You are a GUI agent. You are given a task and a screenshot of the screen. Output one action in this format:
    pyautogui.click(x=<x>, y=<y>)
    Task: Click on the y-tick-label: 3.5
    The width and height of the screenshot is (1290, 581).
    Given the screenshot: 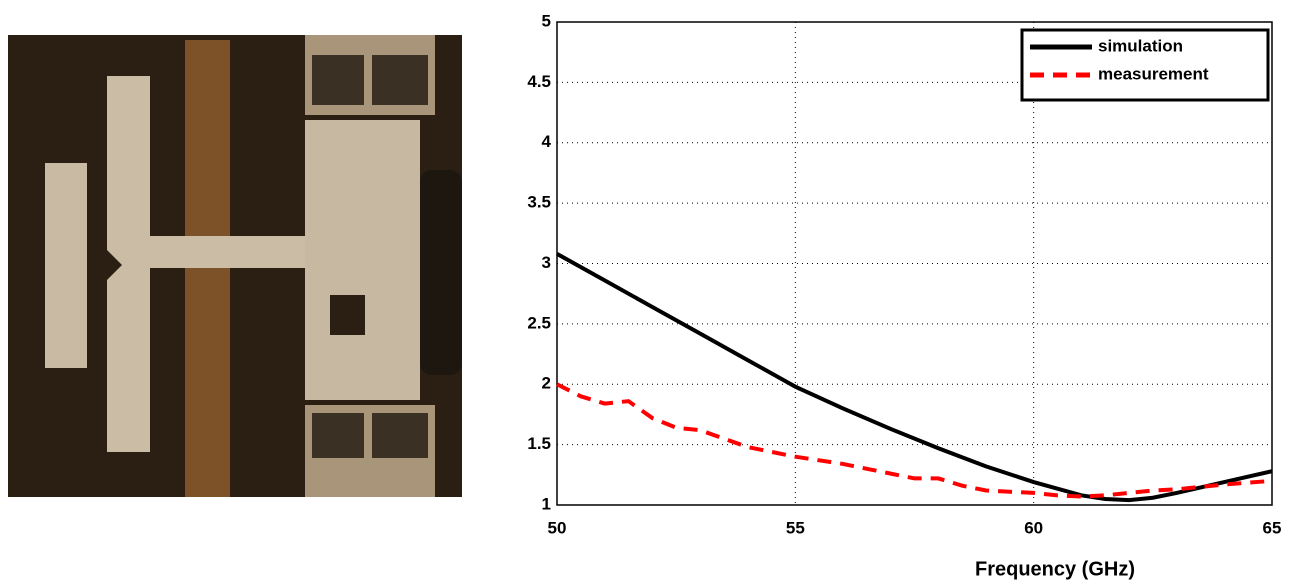 What is the action you would take?
    pyautogui.click(x=539, y=202)
    